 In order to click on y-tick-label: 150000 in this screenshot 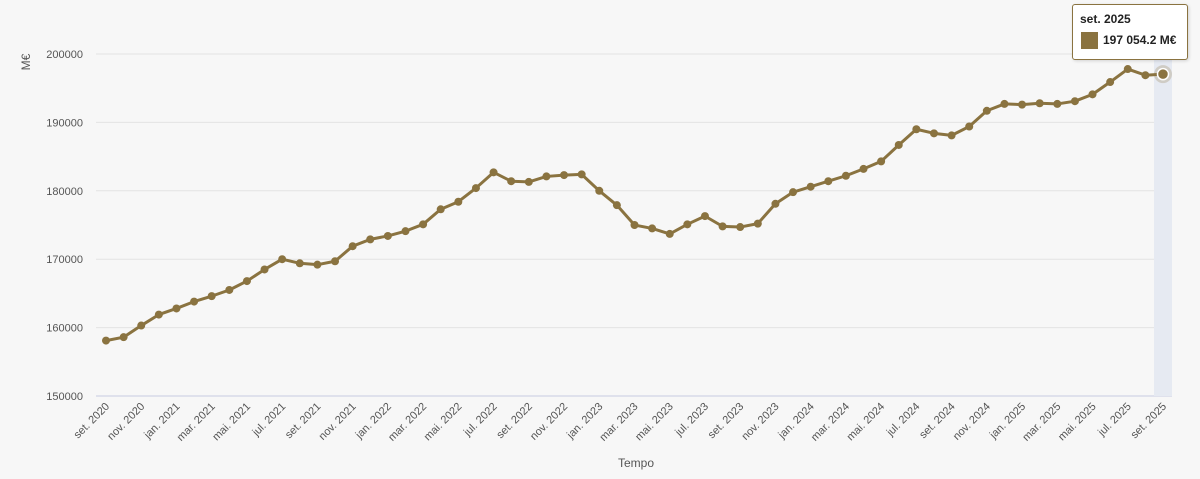, I will do `click(64, 397)`.